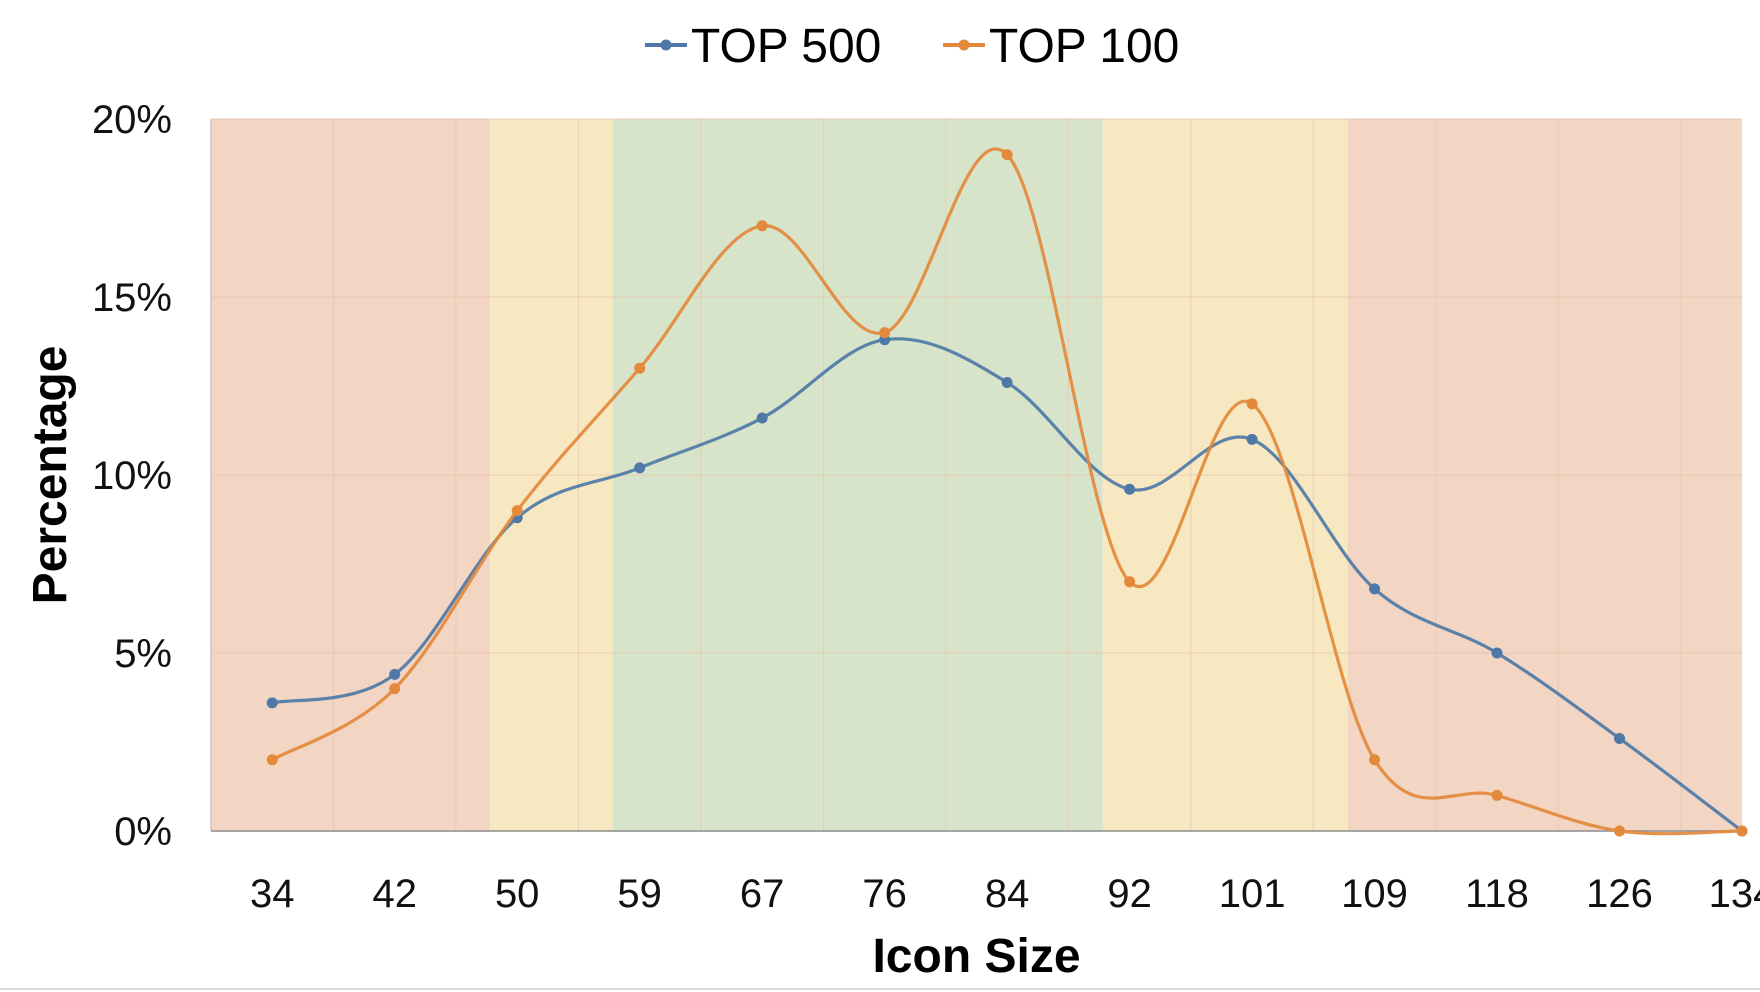 The height and width of the screenshot is (992, 1760). I want to click on x-tick-label: 84, so click(1007, 894).